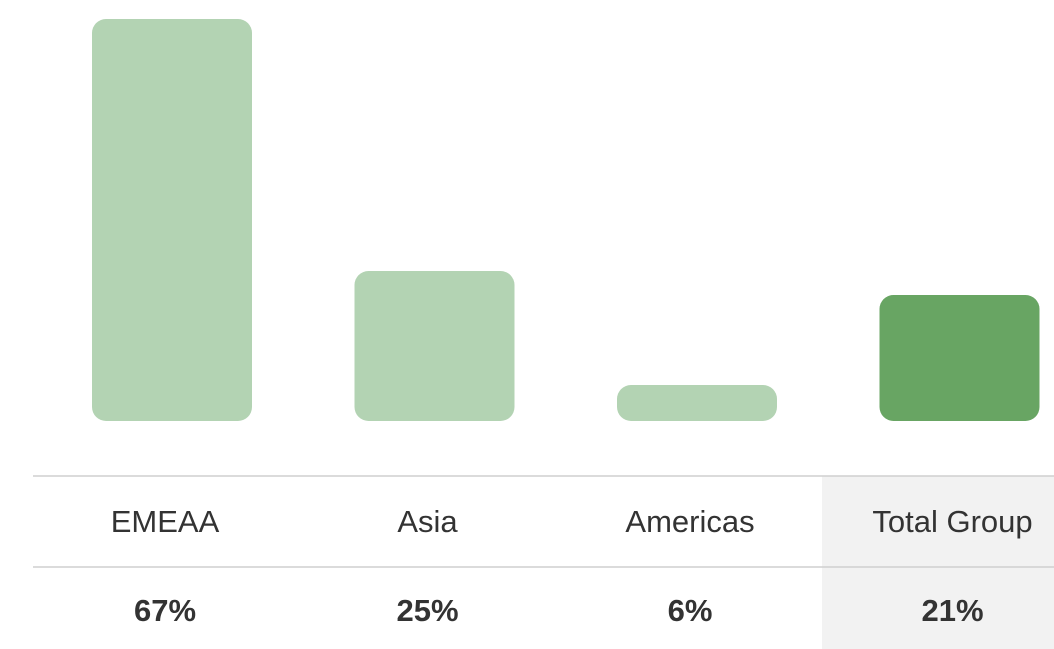 This screenshot has width=1054, height=649. Describe the element at coordinates (165, 521) in the screenshot. I see `category-label: EMEAA` at that location.